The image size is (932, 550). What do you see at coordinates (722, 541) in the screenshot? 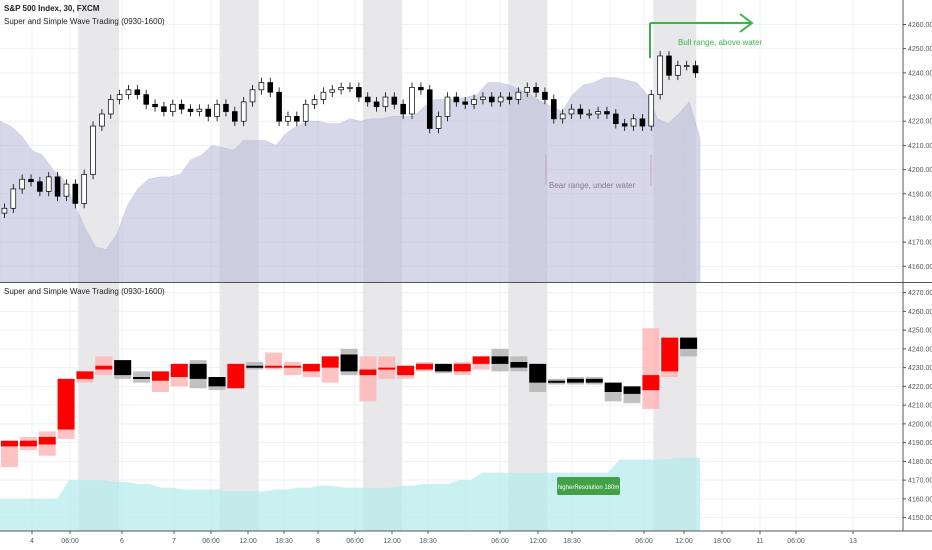
I see `x-tick-label: 18:00` at bounding box center [722, 541].